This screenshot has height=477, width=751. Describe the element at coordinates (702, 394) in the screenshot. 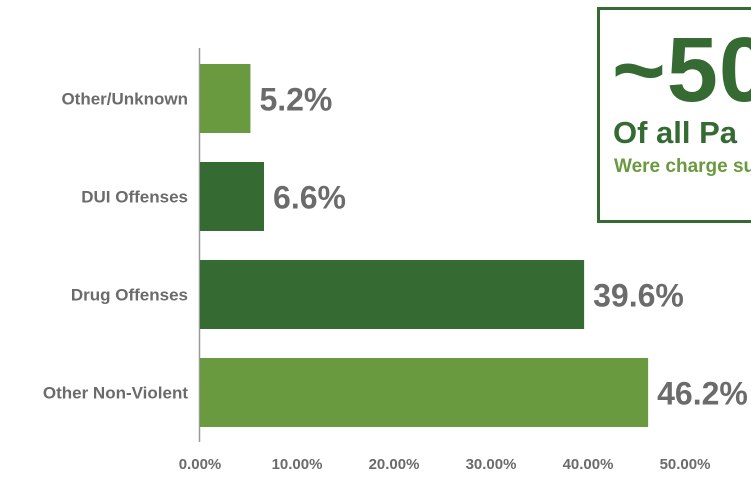

I see `value-label-other-non-violent: 46.2%` at that location.